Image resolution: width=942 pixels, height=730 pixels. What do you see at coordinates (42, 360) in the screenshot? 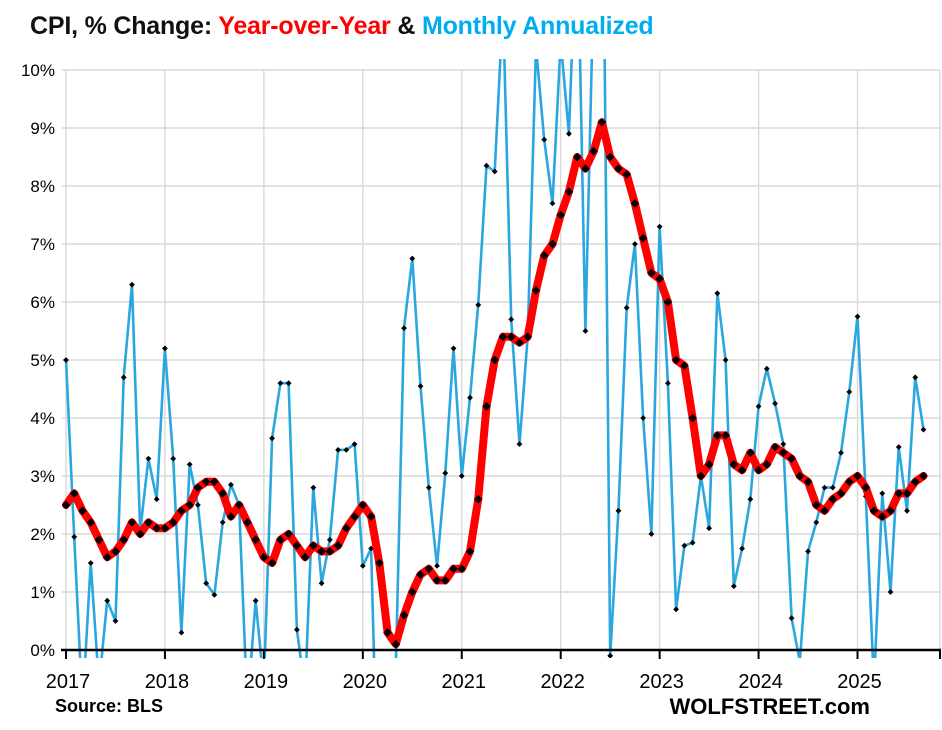
I see `y-tick-label: 5%` at bounding box center [42, 360].